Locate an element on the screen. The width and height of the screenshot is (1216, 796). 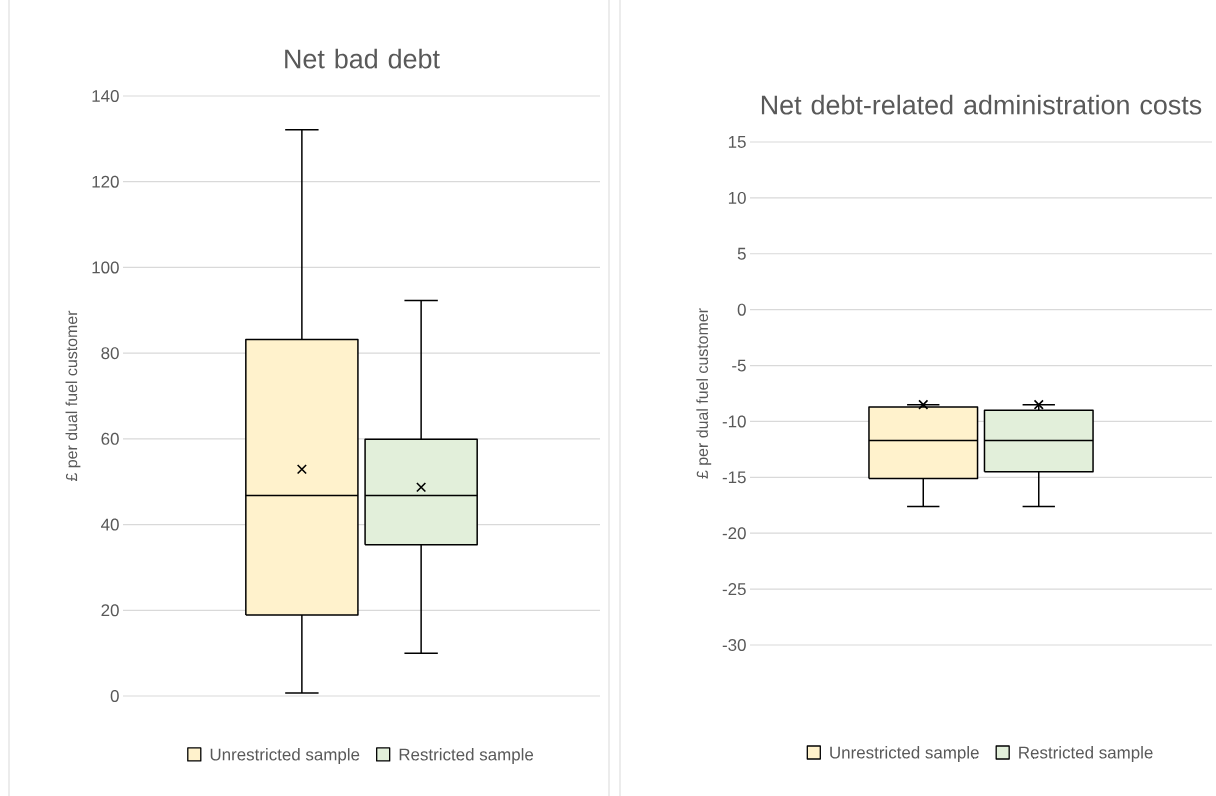
y-tick-label: -30 is located at coordinates (734, 645).